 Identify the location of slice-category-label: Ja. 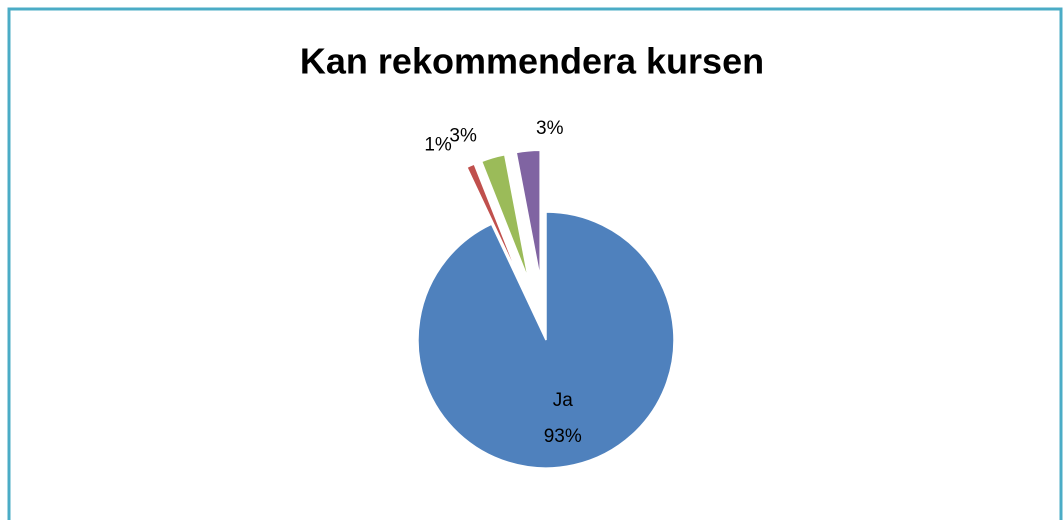
(563, 400).